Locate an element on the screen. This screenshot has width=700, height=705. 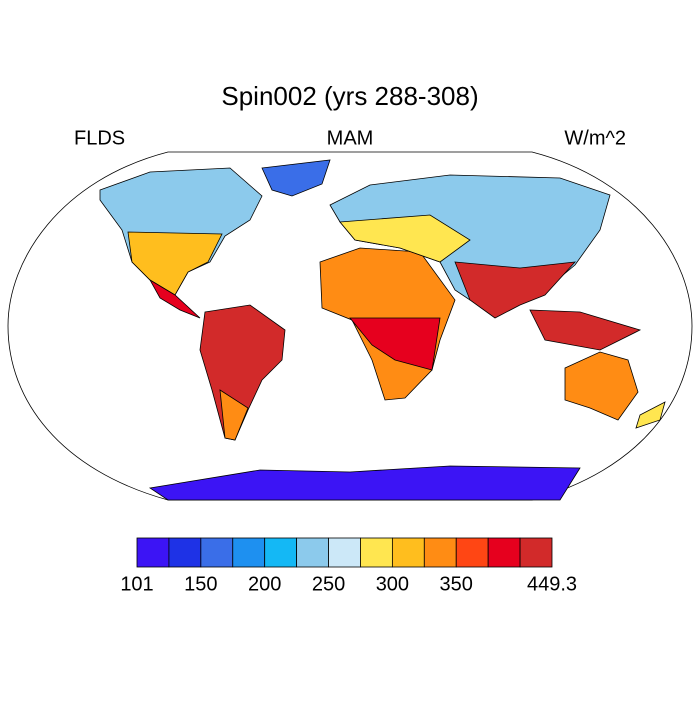
australia is located at coordinates (601, 386).